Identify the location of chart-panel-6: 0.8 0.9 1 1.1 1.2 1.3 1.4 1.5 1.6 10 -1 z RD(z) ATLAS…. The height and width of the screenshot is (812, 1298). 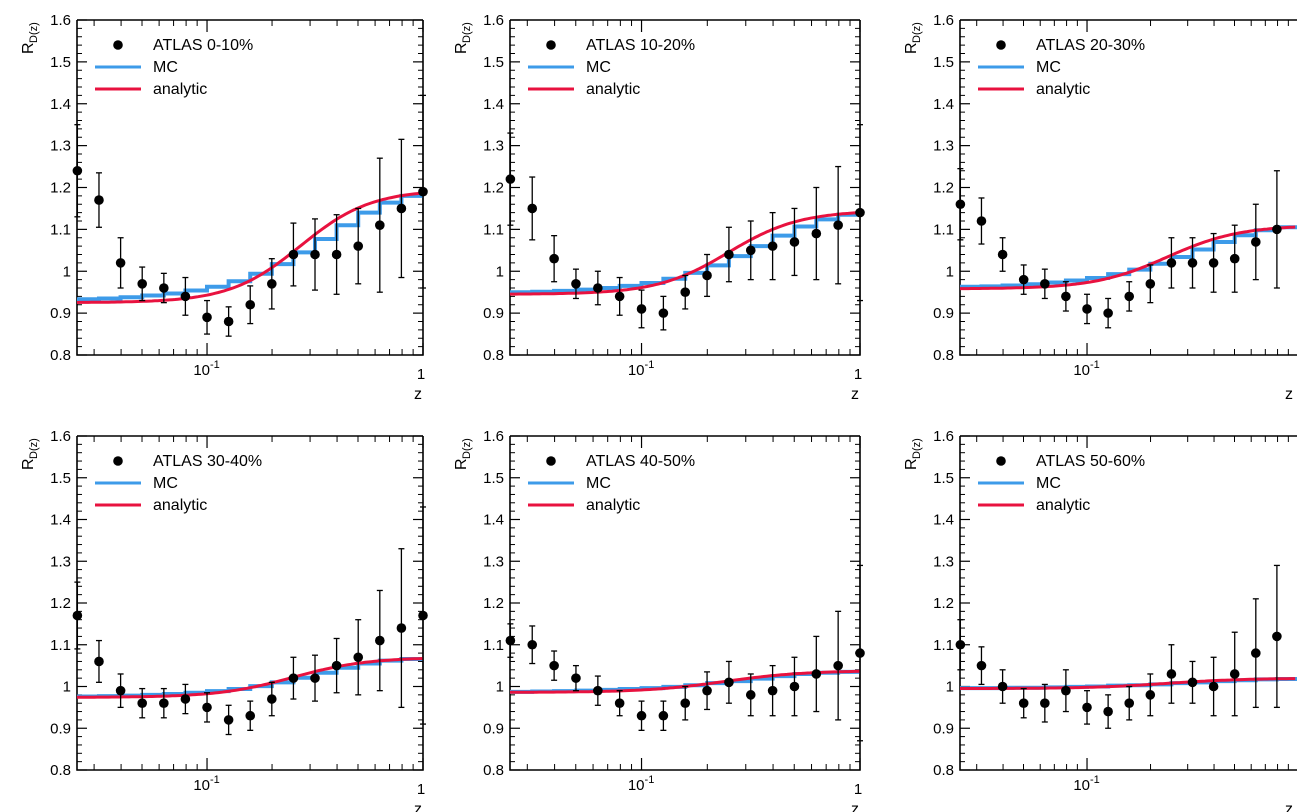
(1100, 620).